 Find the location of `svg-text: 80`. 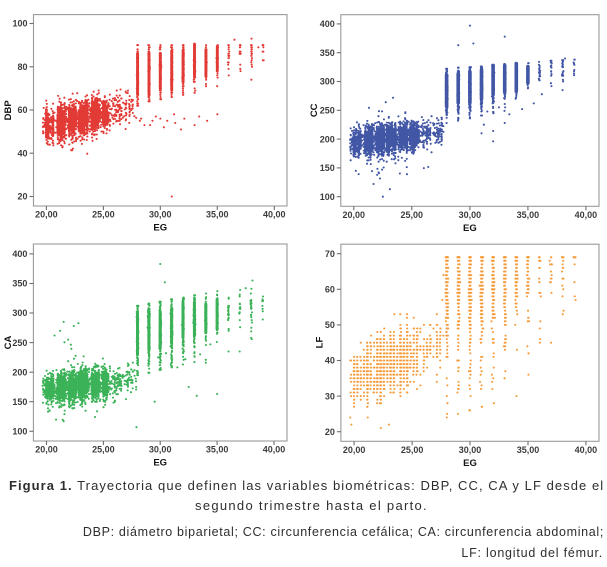

svg-text: 80 is located at coordinates (22, 67).